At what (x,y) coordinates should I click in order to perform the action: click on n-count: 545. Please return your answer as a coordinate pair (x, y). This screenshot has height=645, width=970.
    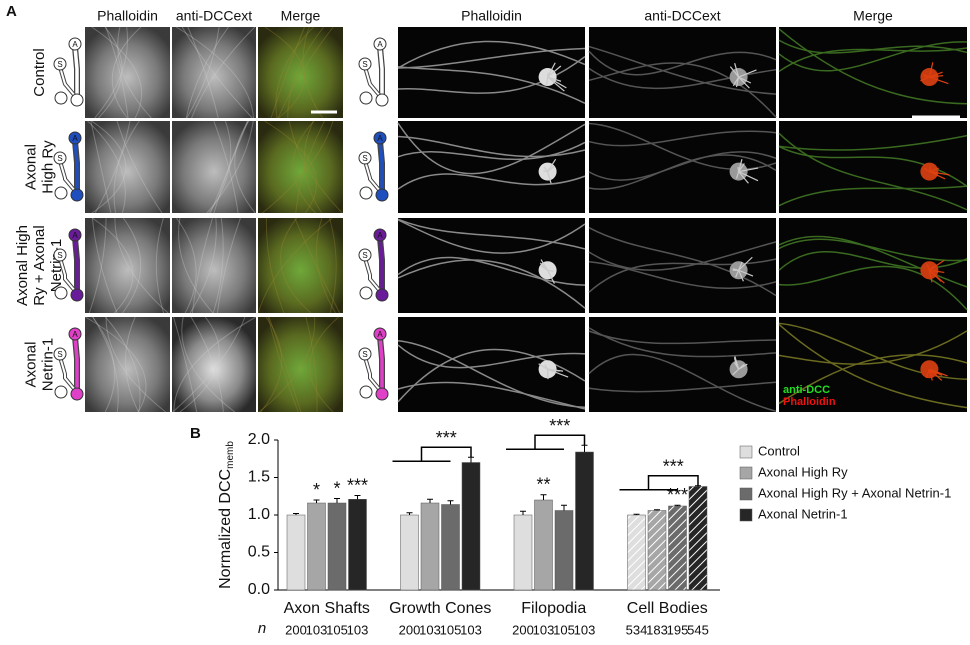
    Looking at the image, I should click on (698, 629).